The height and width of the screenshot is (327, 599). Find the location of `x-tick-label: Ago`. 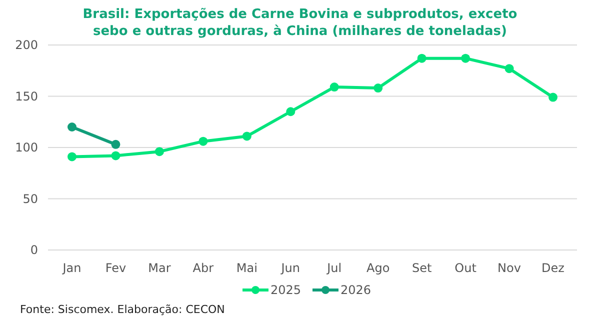

x-tick-label: Ago is located at coordinates (378, 268).